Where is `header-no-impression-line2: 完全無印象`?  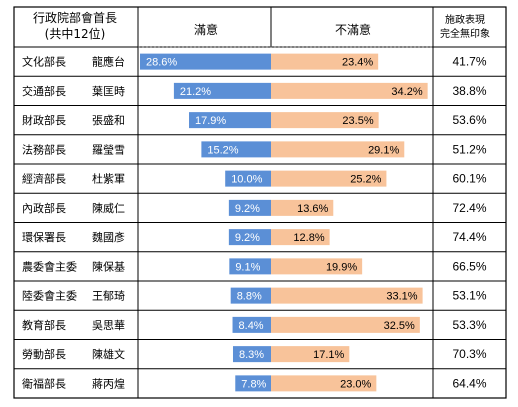 header-no-impression-line2: 完全無印象 is located at coordinates (465, 33).